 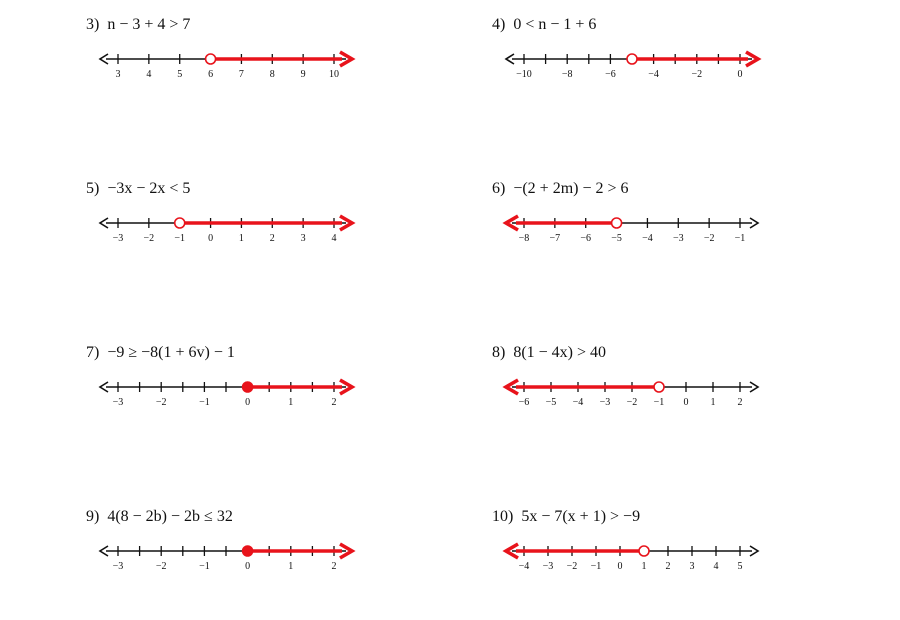 I want to click on inequality: −3x − 2x < 5, so click(x=149, y=188).